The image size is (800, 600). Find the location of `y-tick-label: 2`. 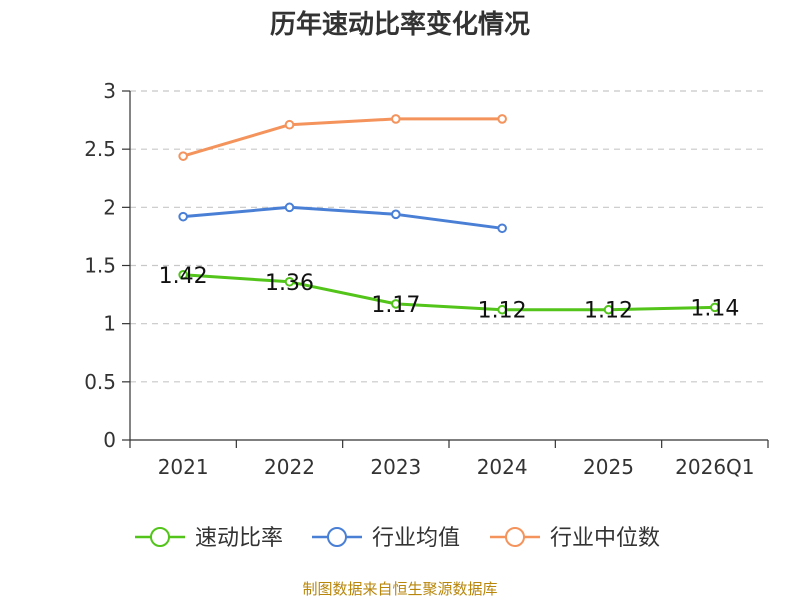

y-tick-label: 2 is located at coordinates (109, 207).